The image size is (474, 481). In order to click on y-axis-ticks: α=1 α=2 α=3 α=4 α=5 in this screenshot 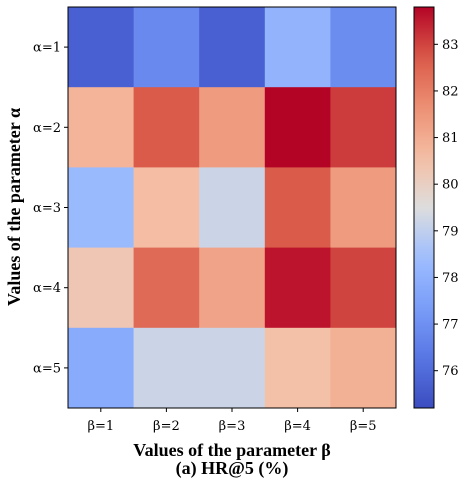, I will do `click(50, 208)`.